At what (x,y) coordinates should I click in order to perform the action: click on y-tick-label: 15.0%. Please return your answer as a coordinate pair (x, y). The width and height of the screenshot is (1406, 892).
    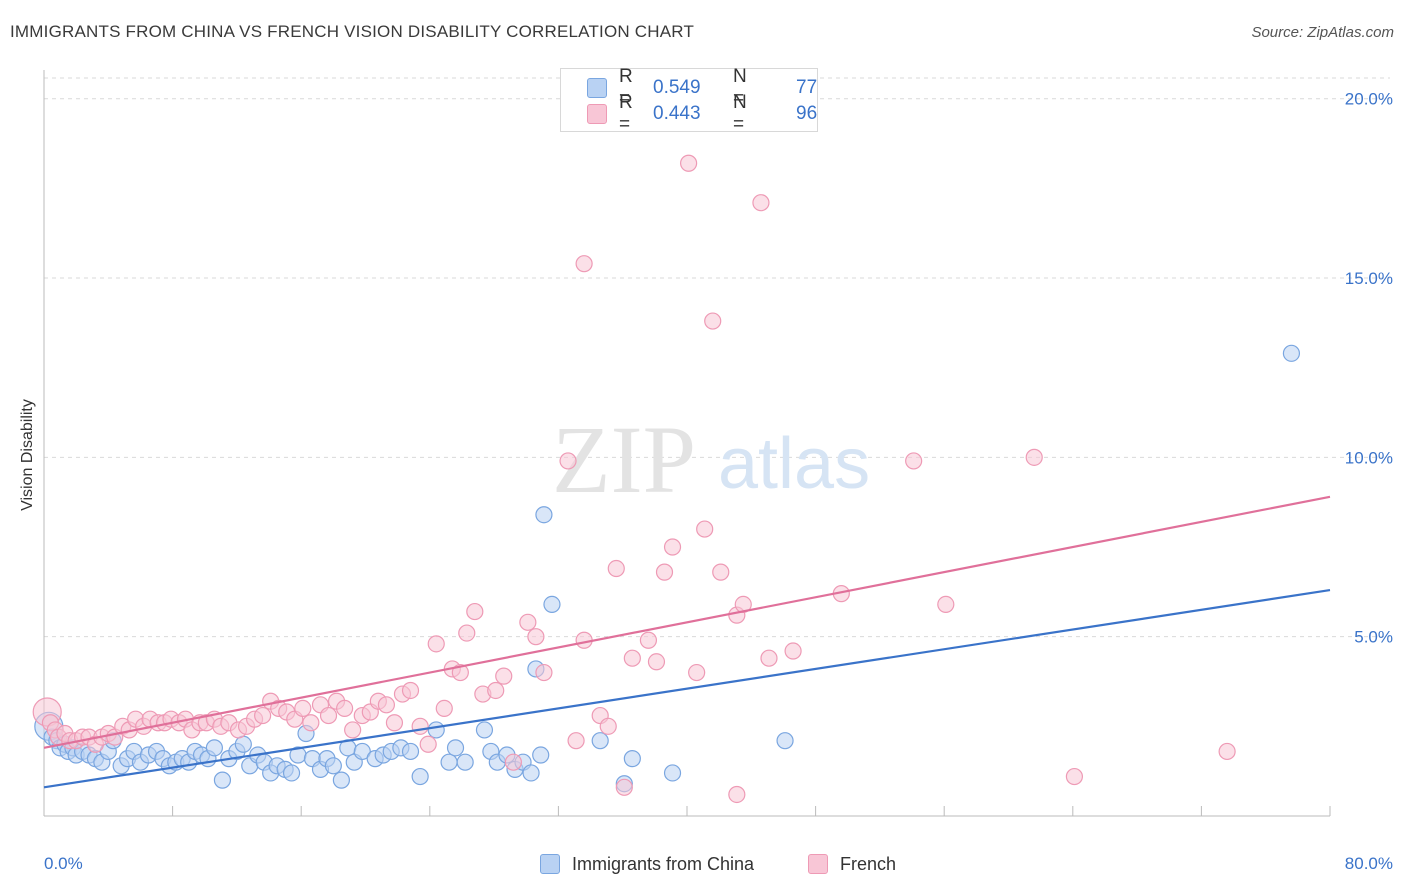
    Looking at the image, I should click on (1369, 278).